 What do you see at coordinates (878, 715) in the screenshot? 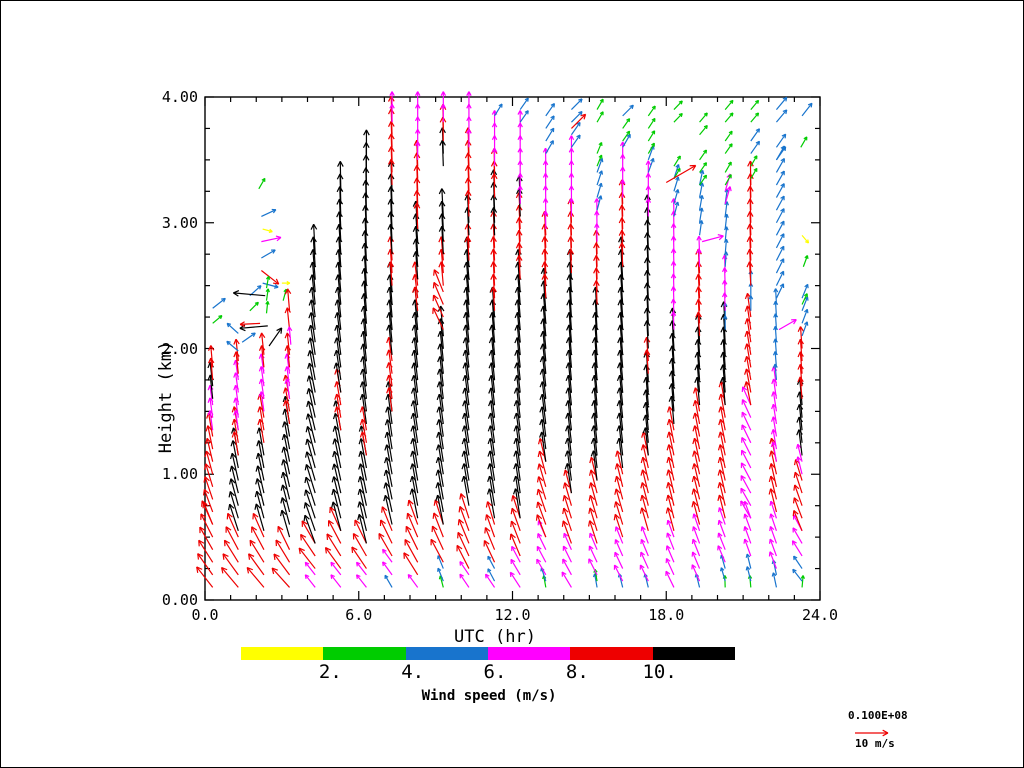
I see `reference-scale-text: 0.100E+08` at bounding box center [878, 715].